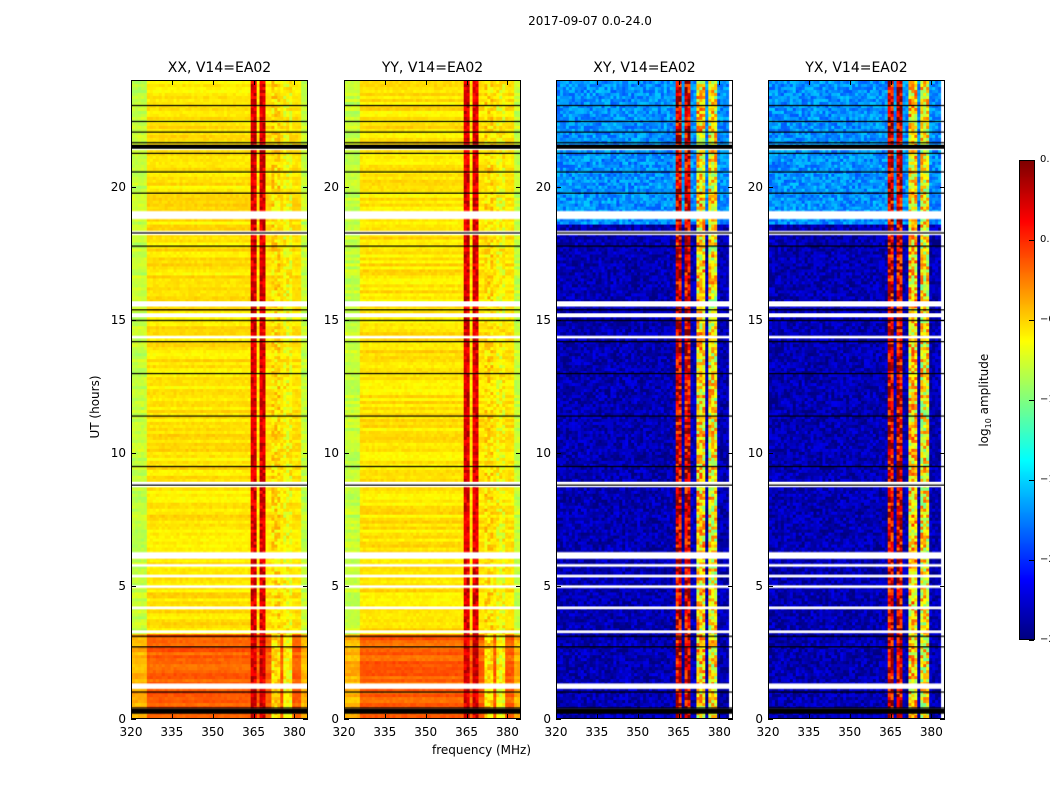  Describe the element at coordinates (856, 68) in the screenshot. I see `panel-title: YX, V14=EA02` at that location.